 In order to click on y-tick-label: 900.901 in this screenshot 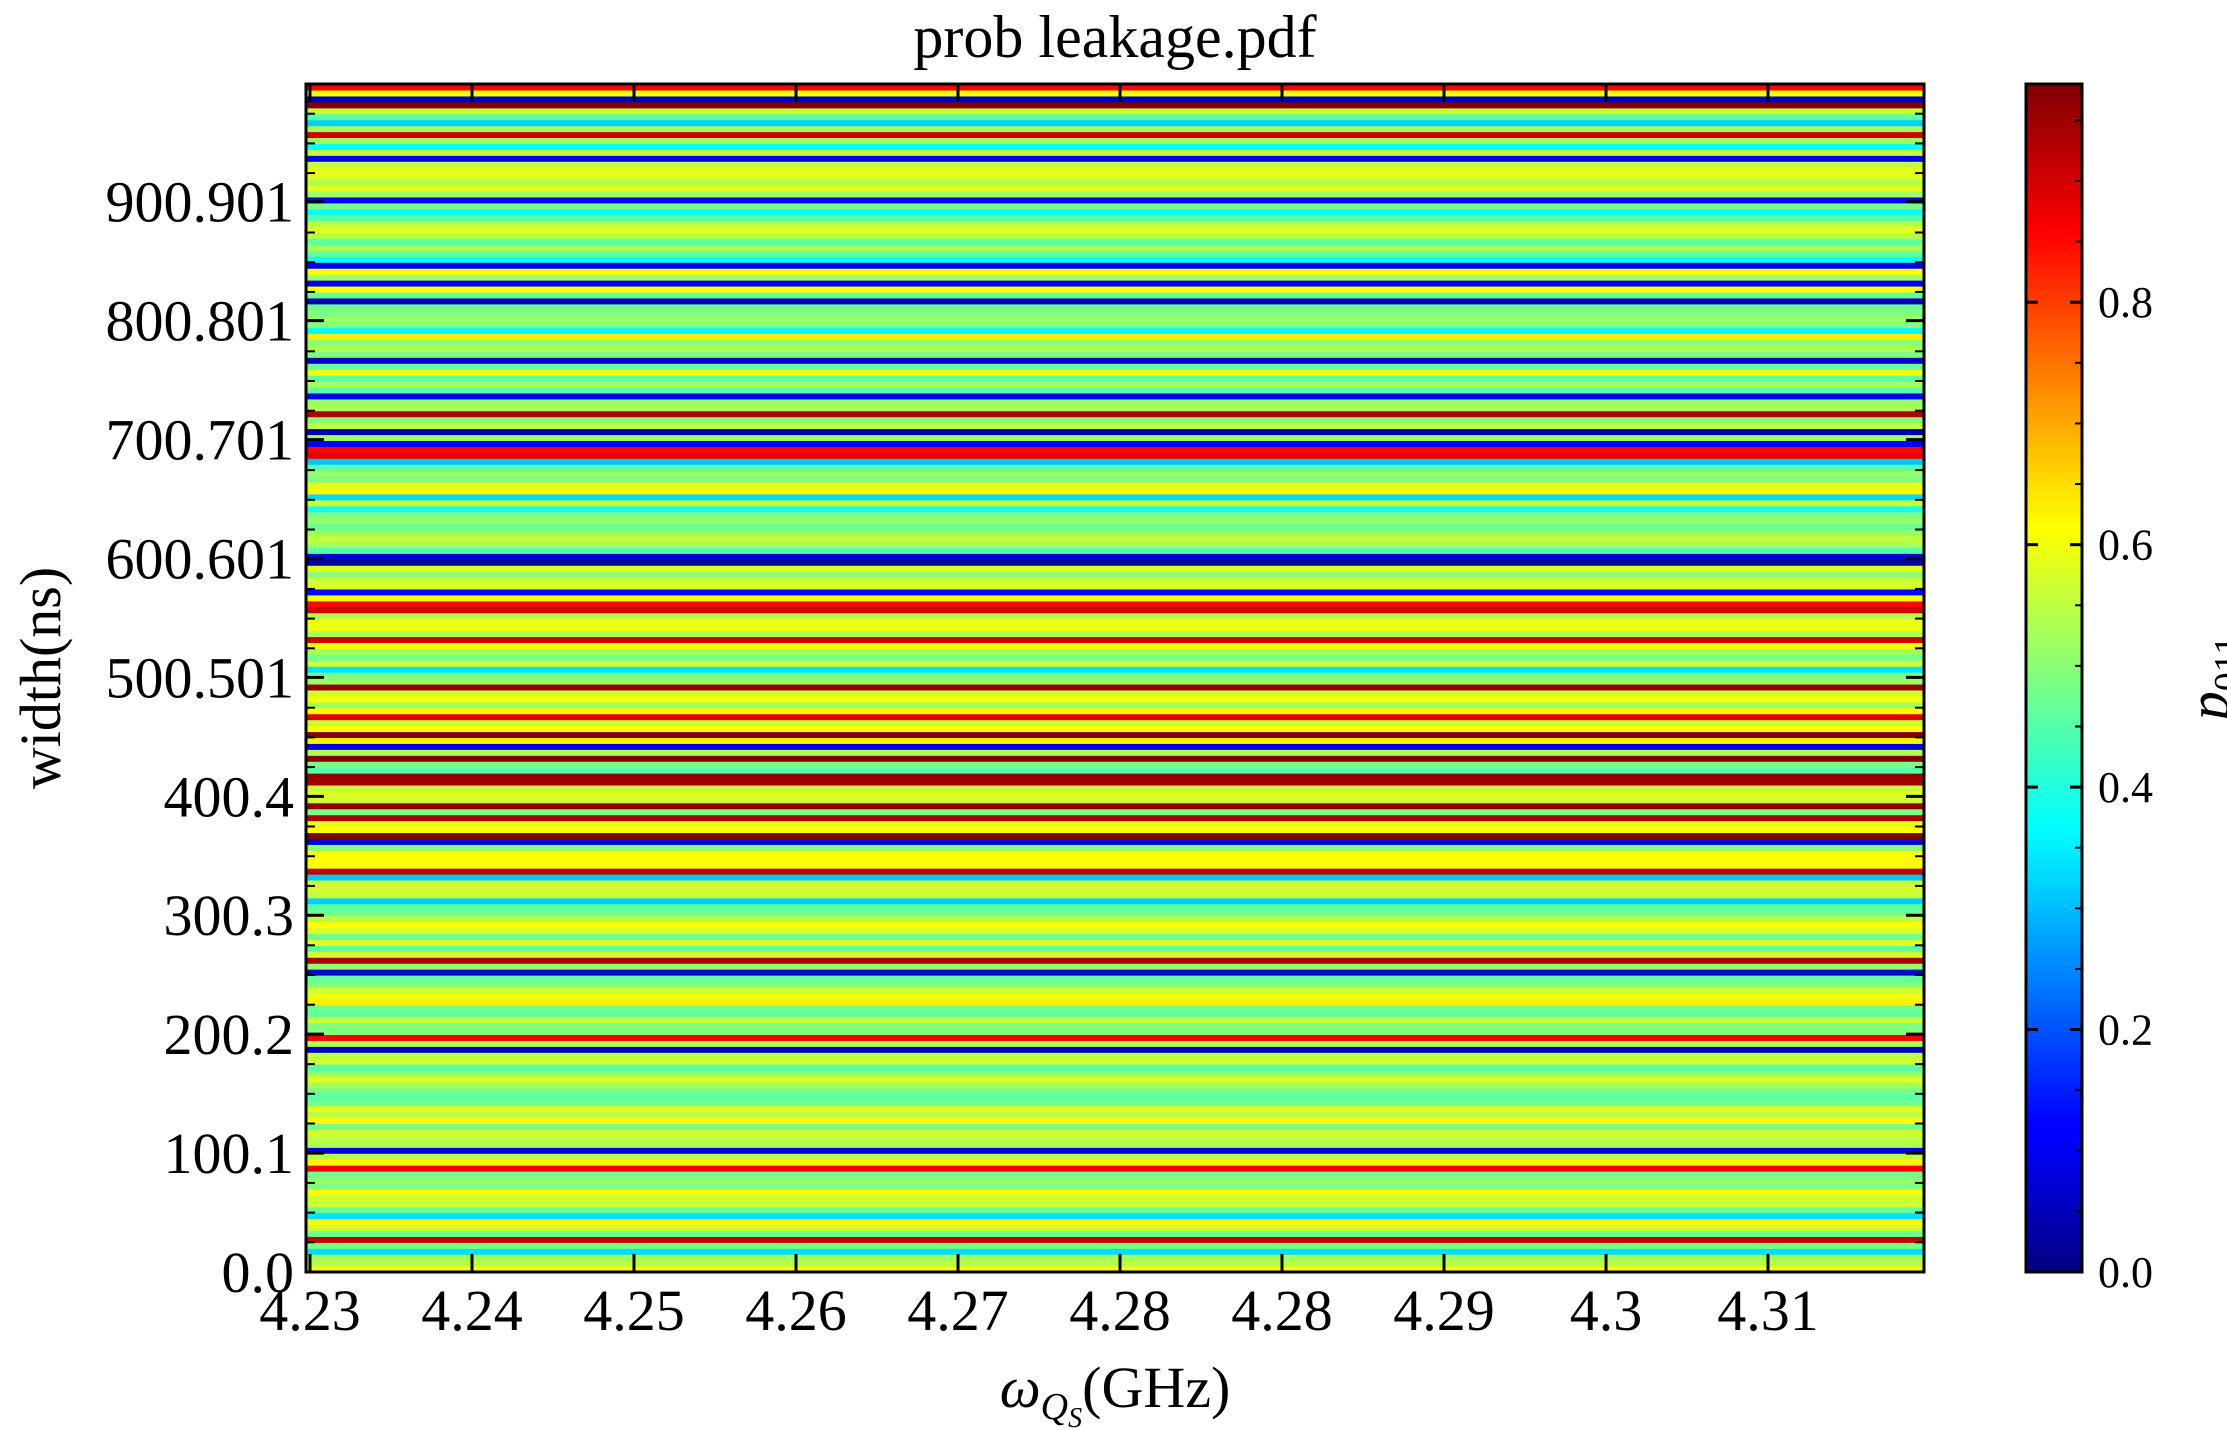, I will do `click(200, 202)`.